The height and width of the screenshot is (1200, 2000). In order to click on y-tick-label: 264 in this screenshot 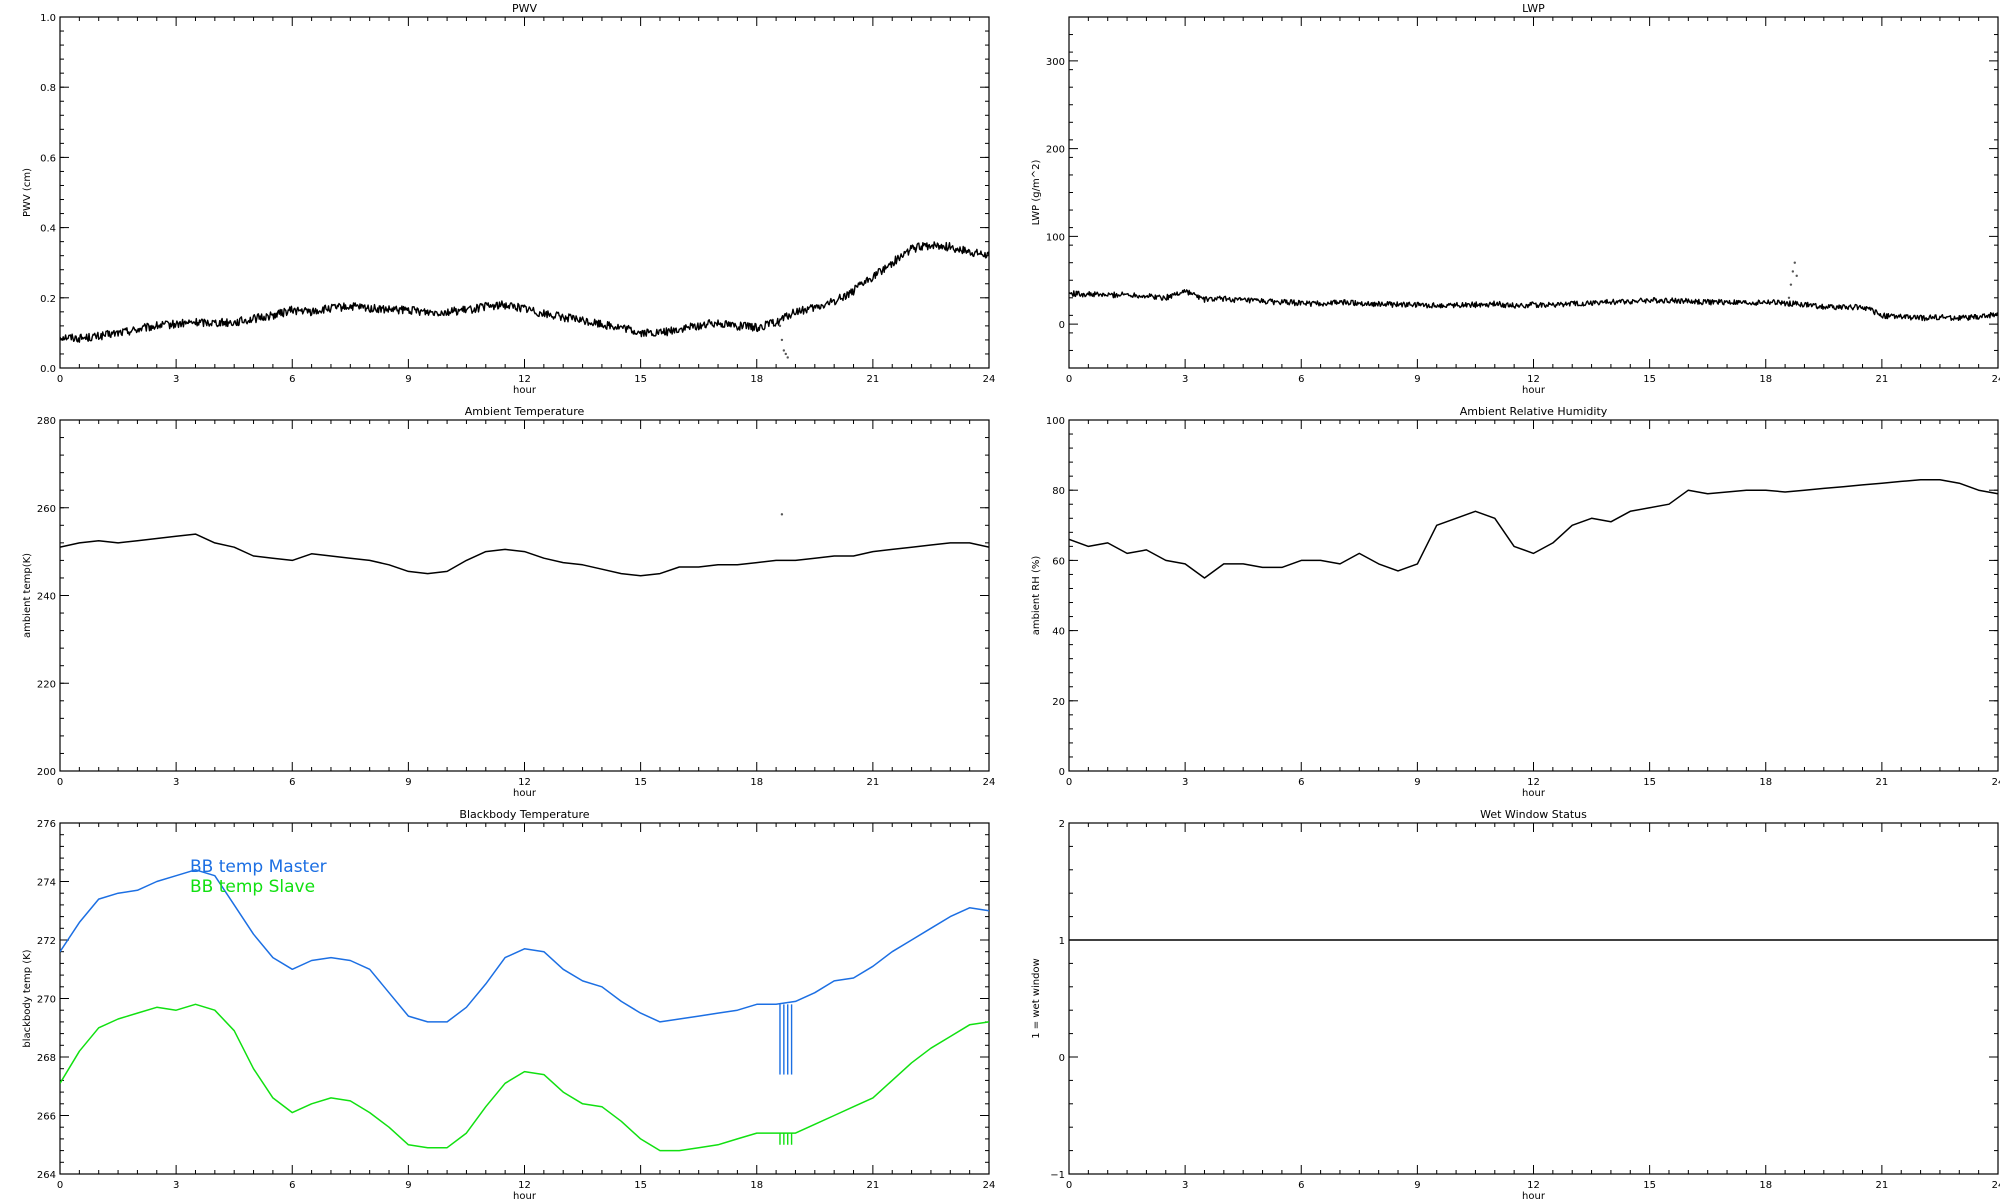, I will do `click(46, 1175)`.